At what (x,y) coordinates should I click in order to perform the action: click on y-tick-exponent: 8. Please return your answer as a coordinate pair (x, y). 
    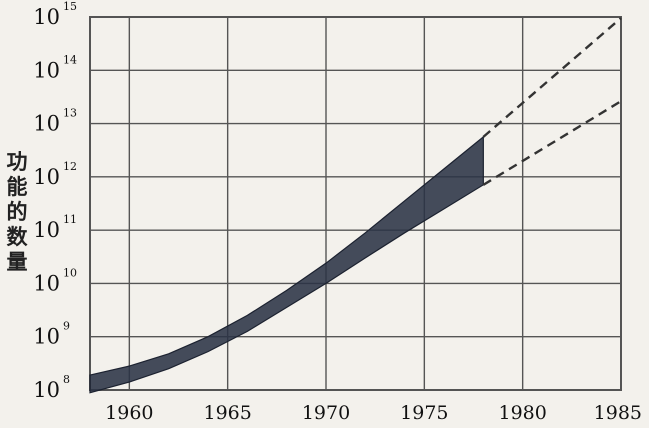
    Looking at the image, I should click on (66, 379).